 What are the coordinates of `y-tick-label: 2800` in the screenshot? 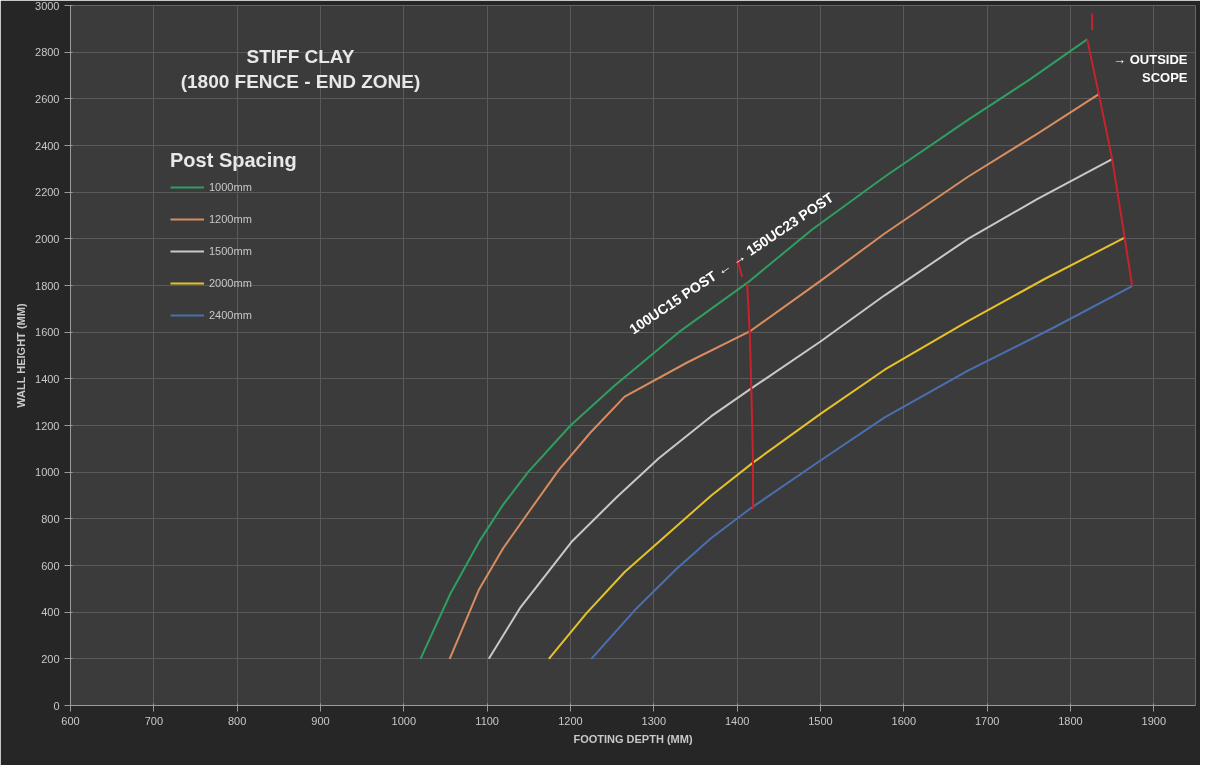 It's located at (47, 52).